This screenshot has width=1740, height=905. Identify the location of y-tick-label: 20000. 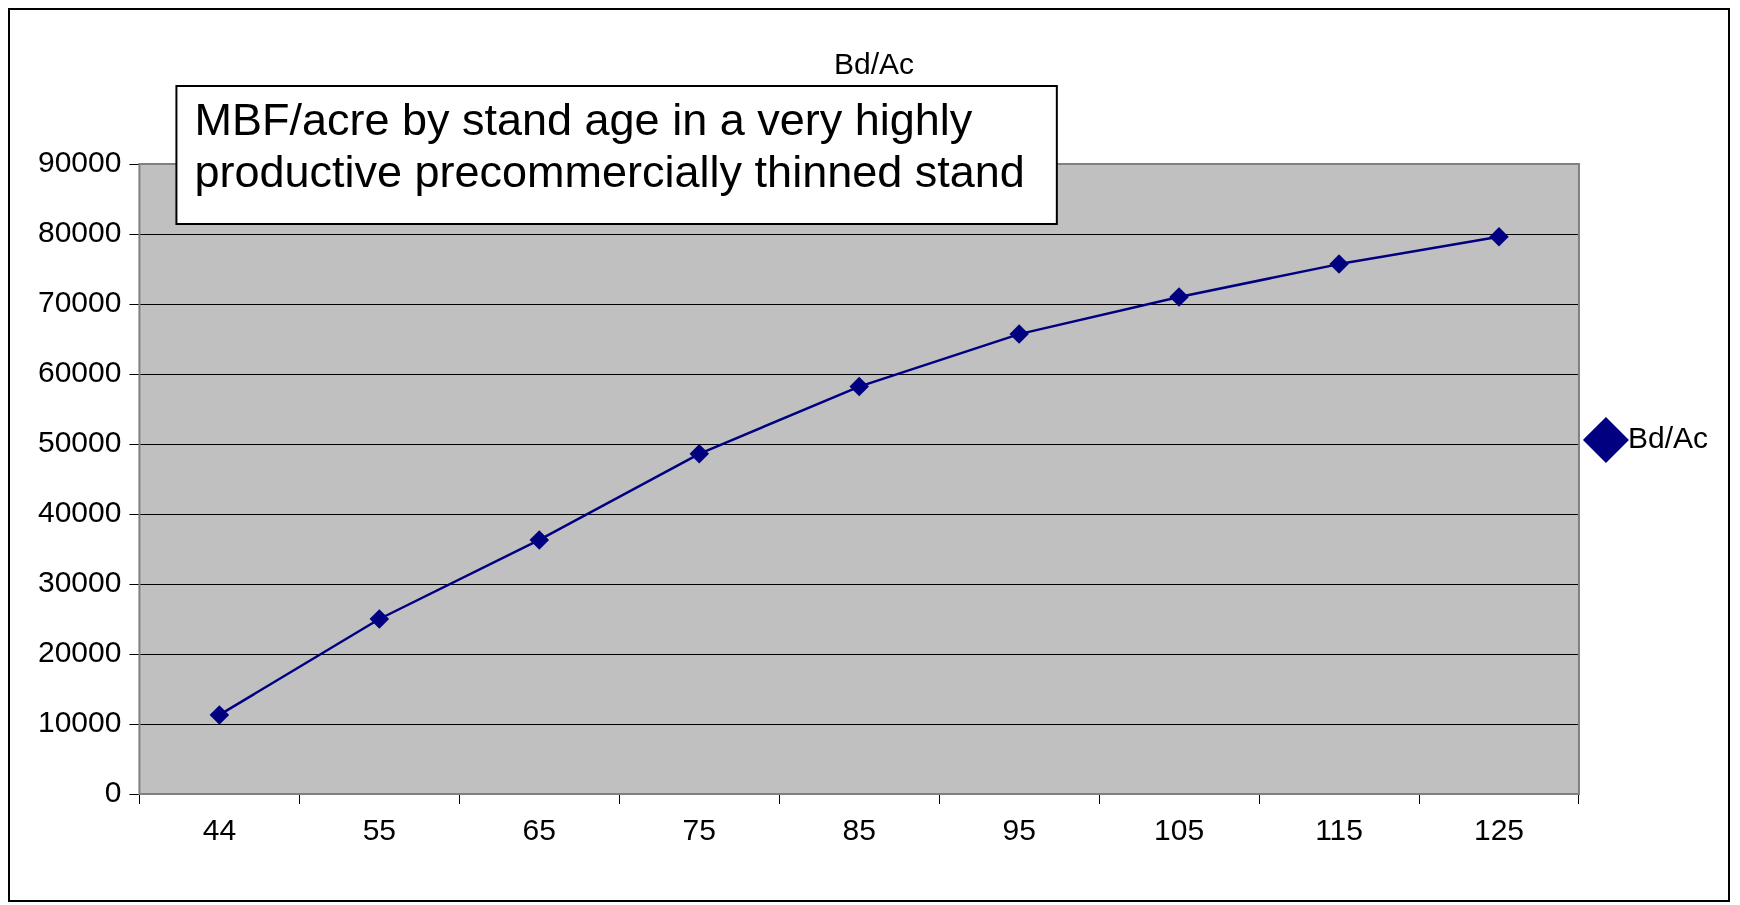
(79, 652).